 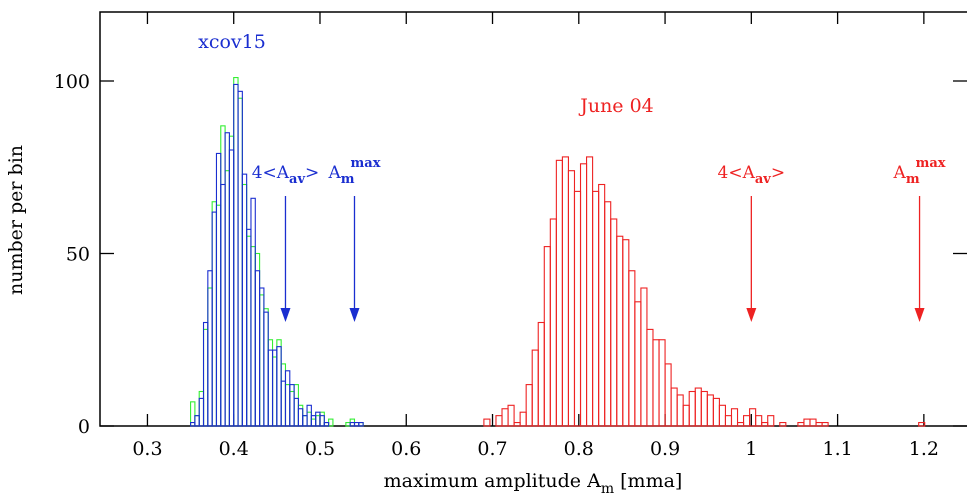 I want to click on annotation-sub: av, so click(x=763, y=179).